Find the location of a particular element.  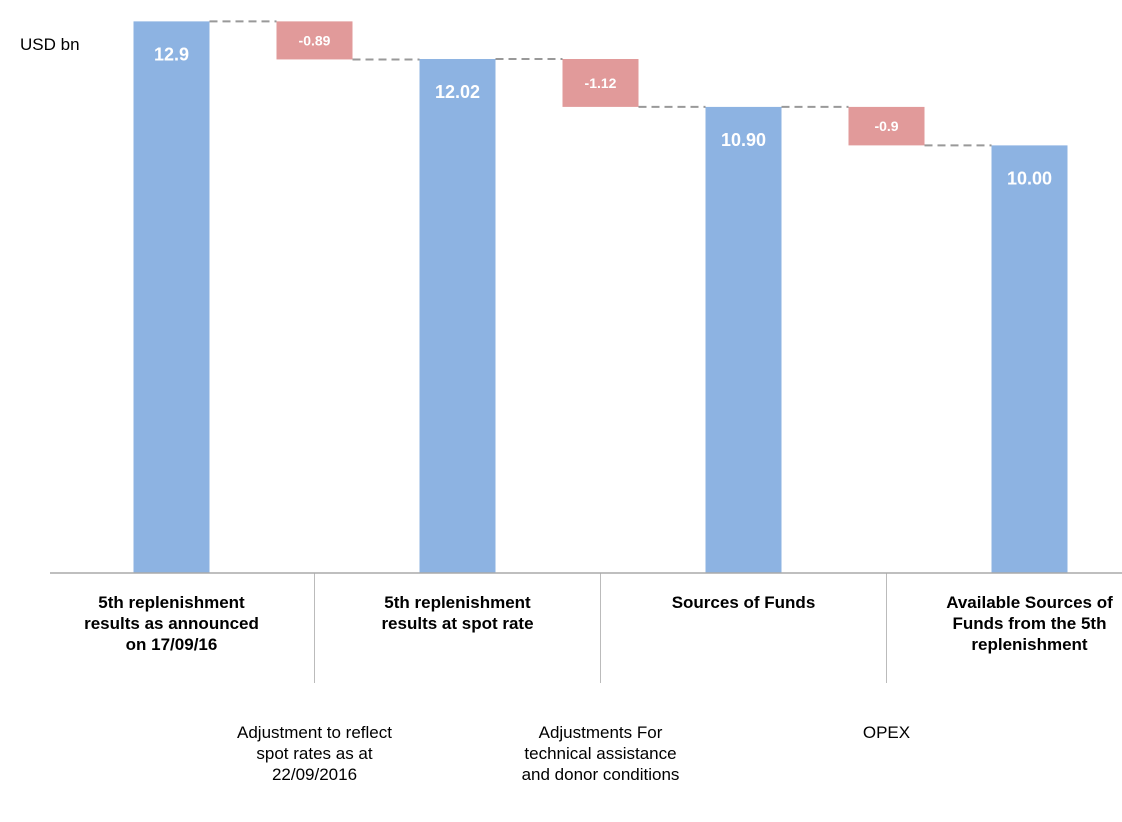

category-label: 5th replenishment results at spot rate is located at coordinates (457, 613).